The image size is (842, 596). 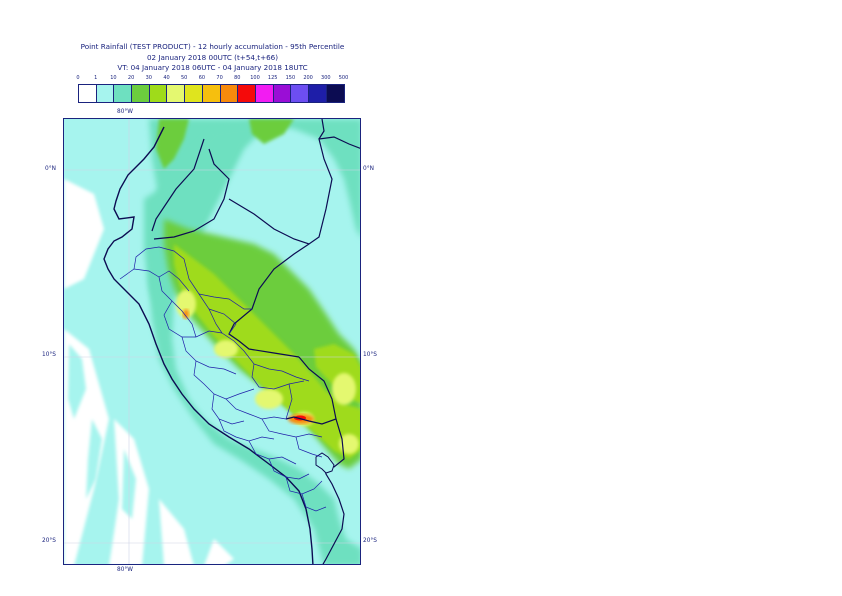 What do you see at coordinates (343, 78) in the screenshot?
I see `legend-threshold-label: 500` at bounding box center [343, 78].